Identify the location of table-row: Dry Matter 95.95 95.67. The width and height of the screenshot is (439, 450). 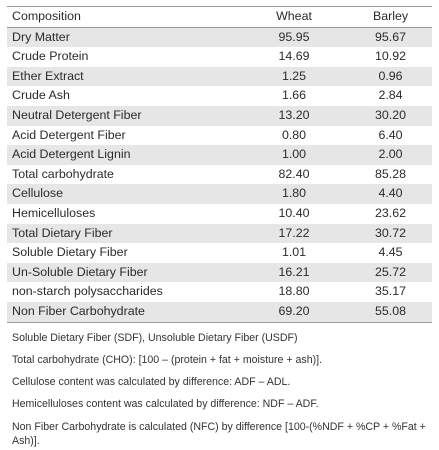
(219, 37).